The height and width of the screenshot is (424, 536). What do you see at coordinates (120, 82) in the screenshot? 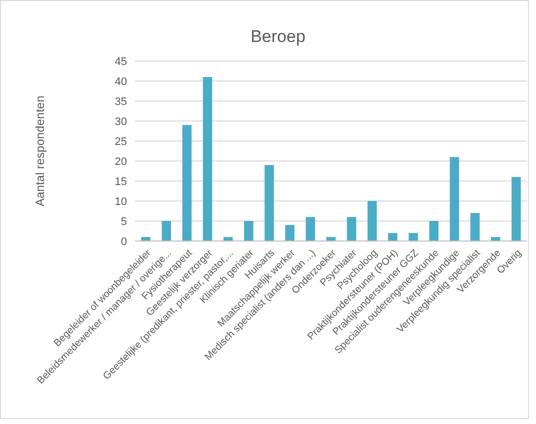
I see `y-tick-label: 40` at bounding box center [120, 82].